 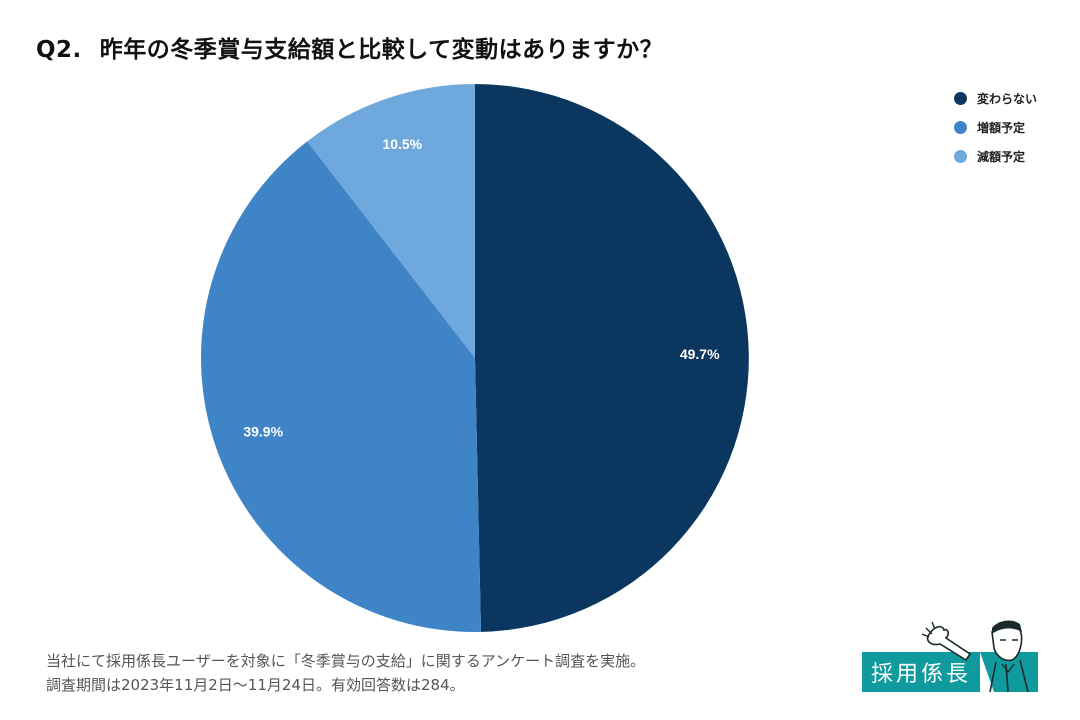 I want to click on logo-text: 採用係長, so click(x=921, y=672).